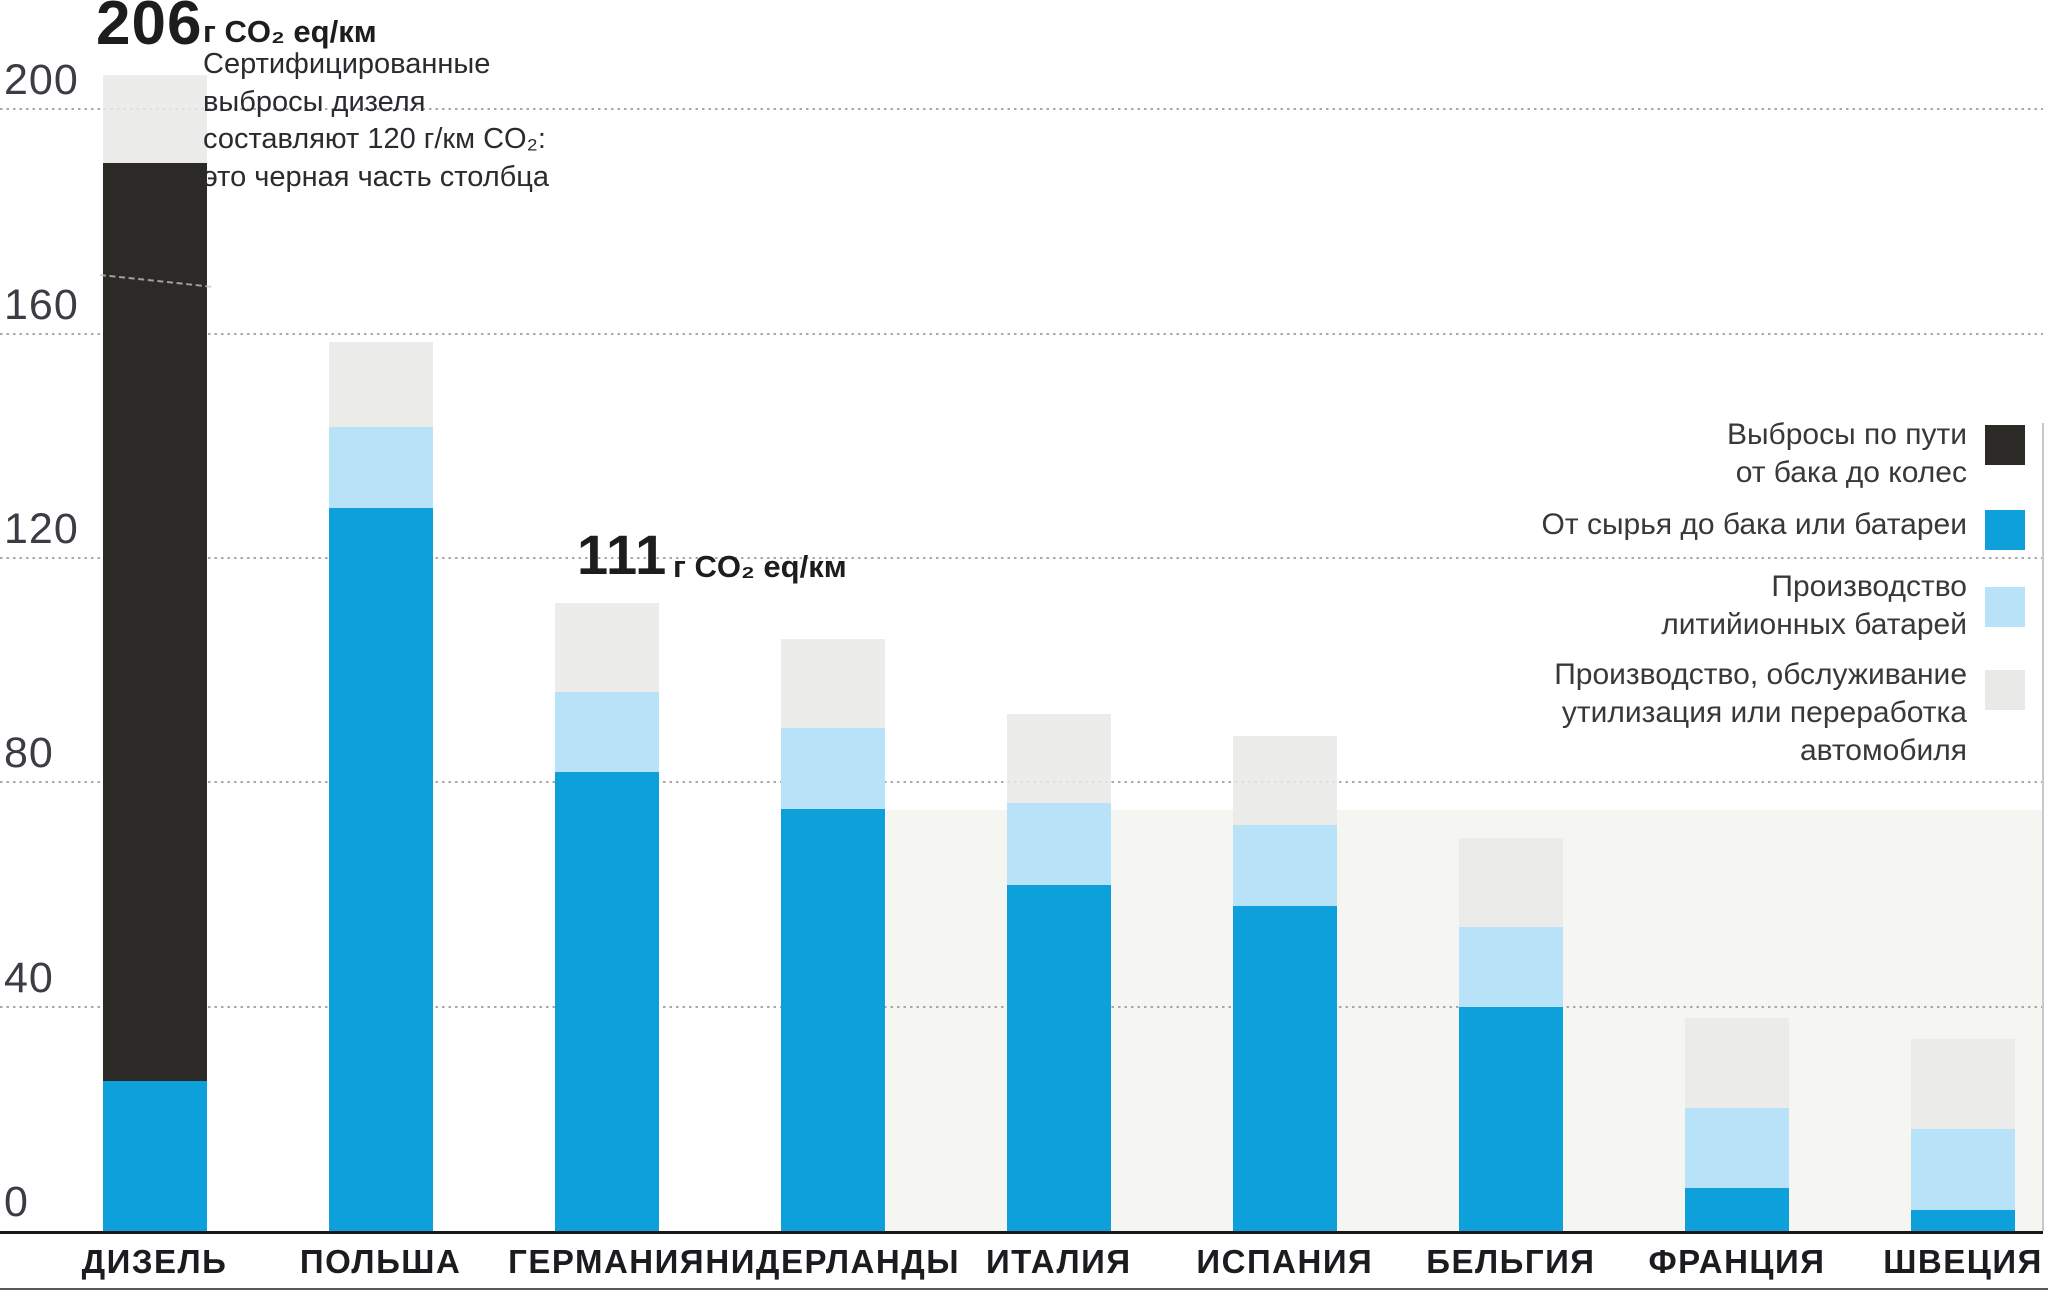 Image resolution: width=2048 pixels, height=1293 pixels. Describe the element at coordinates (1760, 674) in the screenshot. I see `legend-label-line: Производство, обслуживание` at that location.